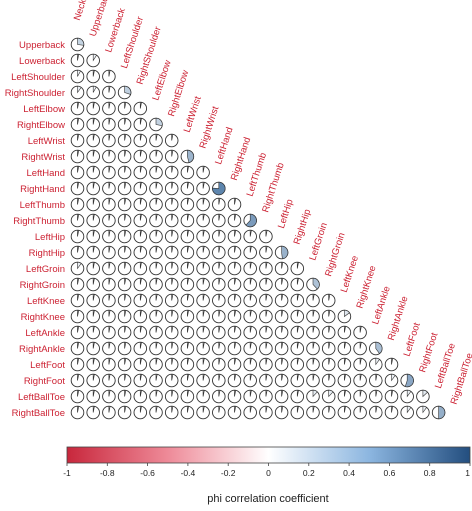  I want to click on cell-rightfoot-righthand, so click(234, 380).